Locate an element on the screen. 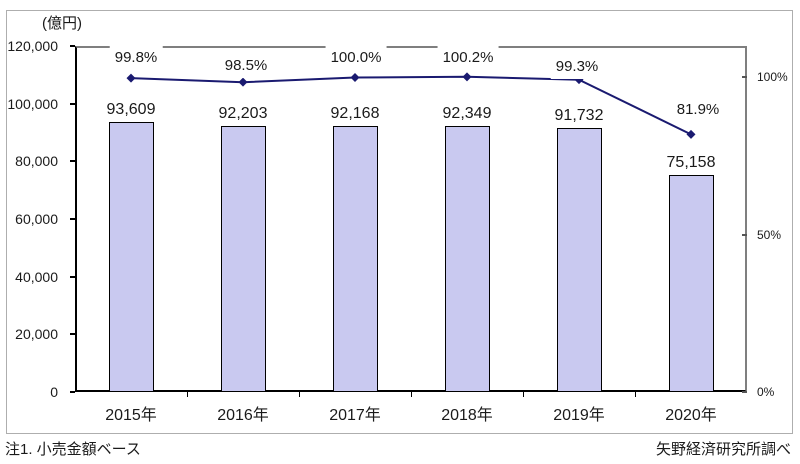 The image size is (800, 464). x-axis-label: 2015年 is located at coordinates (131, 415).